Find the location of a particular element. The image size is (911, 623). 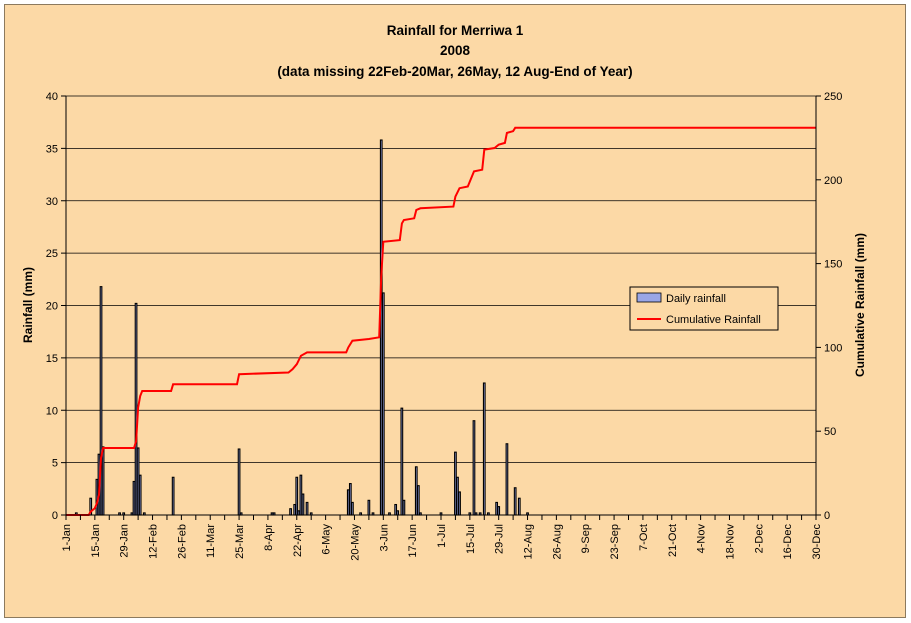

x-axis-tick-label: 25-Mar is located at coordinates (240, 541).